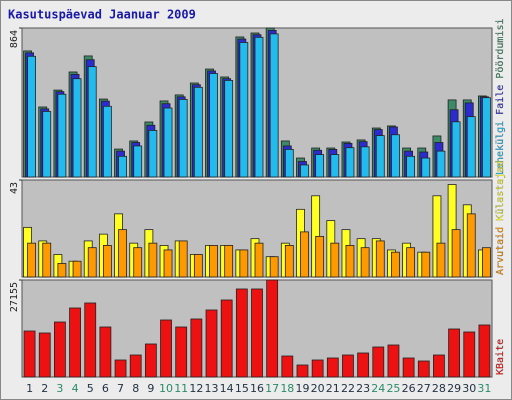  What do you see at coordinates (302, 388) in the screenshot?
I see `x-tick-label: 19` at bounding box center [302, 388].